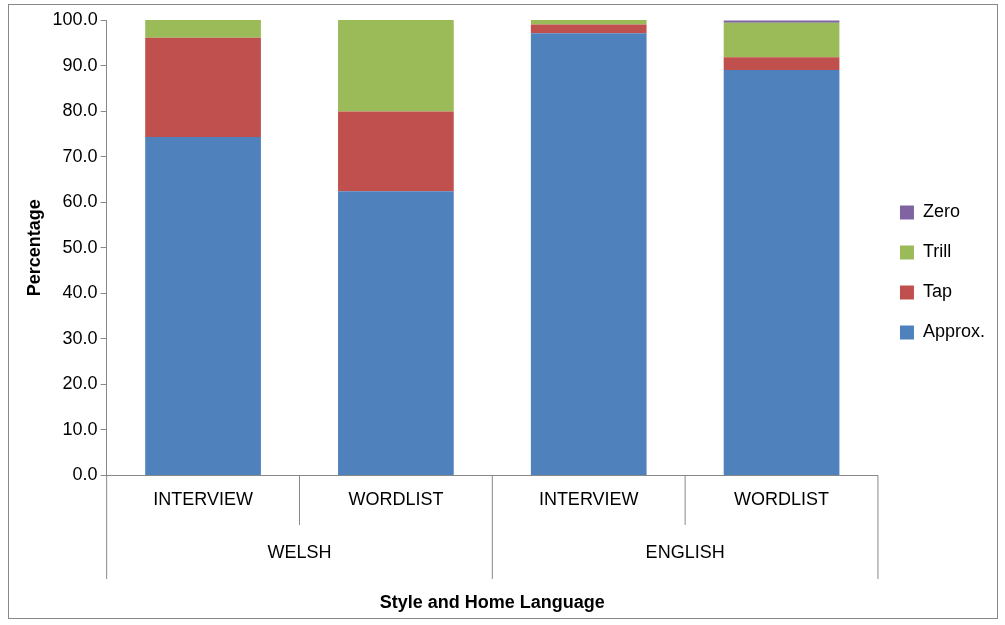 The height and width of the screenshot is (625, 1005). What do you see at coordinates (80, 246) in the screenshot?
I see `y-tick-label: 50.0` at bounding box center [80, 246].